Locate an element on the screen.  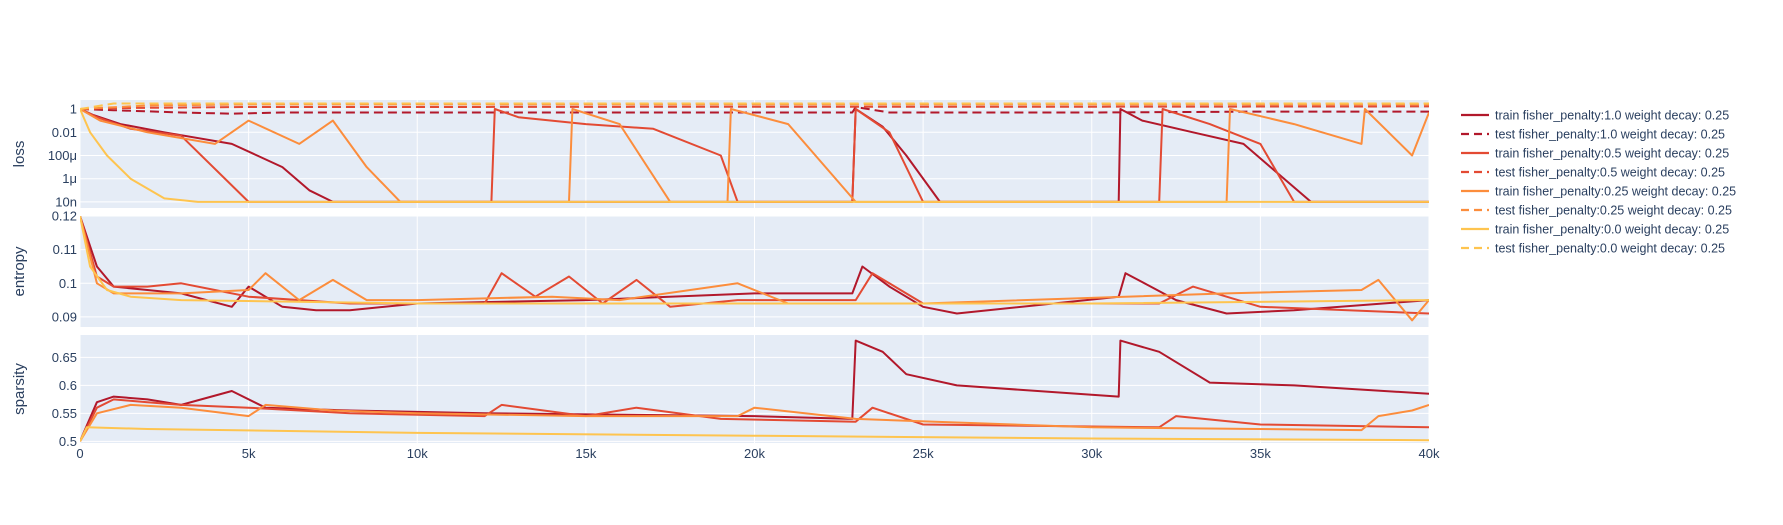
y-tick-label-loss: 10n is located at coordinates (66, 201).